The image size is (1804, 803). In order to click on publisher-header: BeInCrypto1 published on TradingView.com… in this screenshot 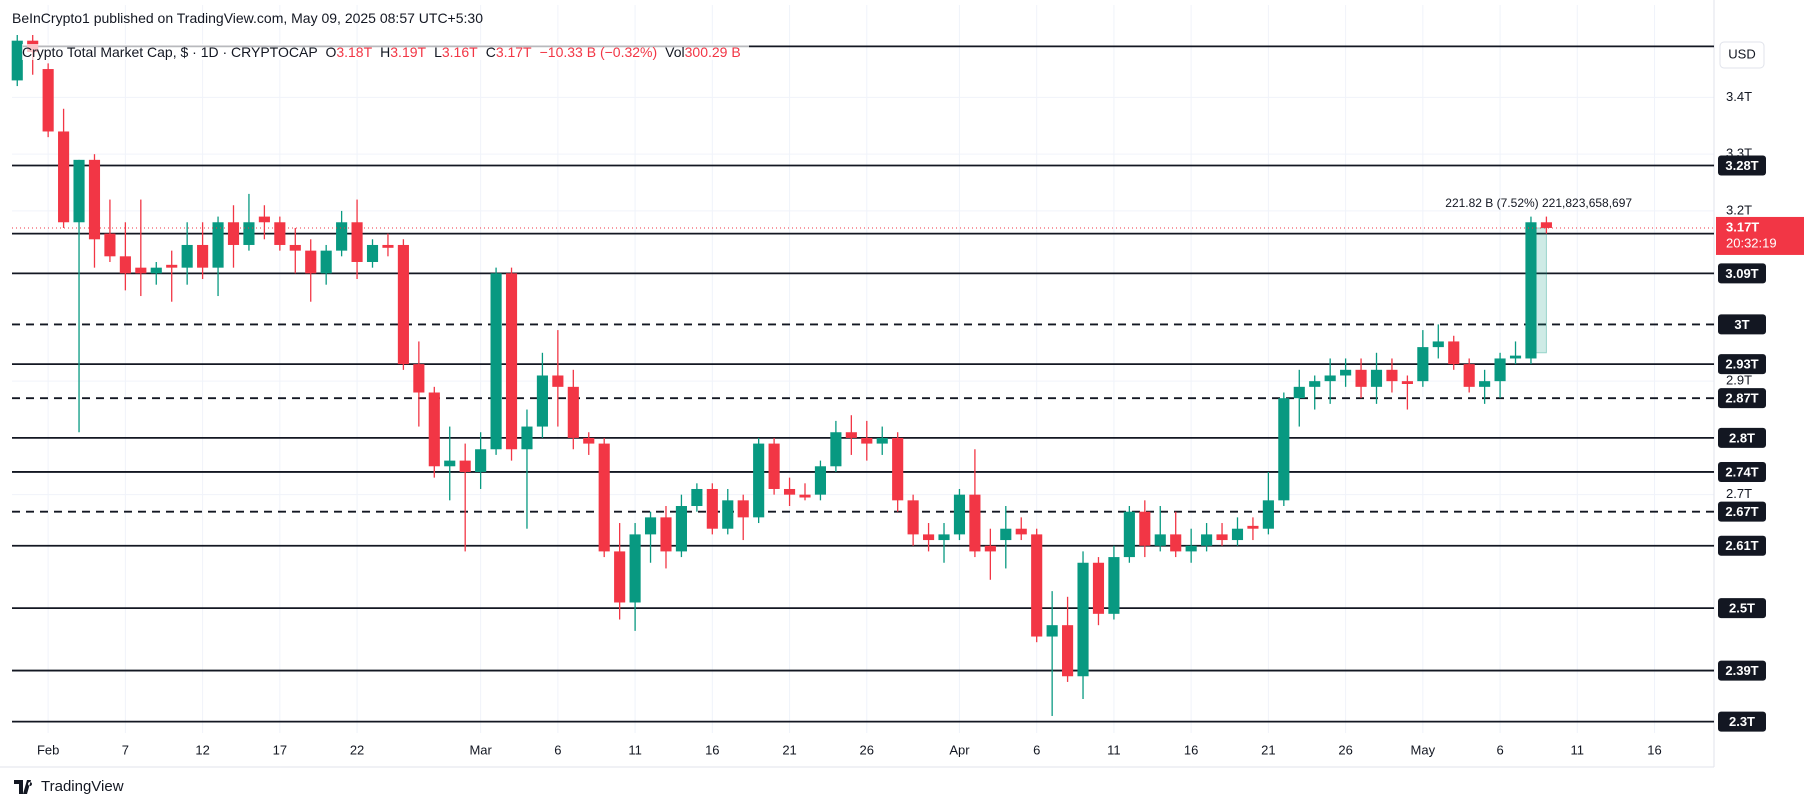, I will do `click(247, 18)`.